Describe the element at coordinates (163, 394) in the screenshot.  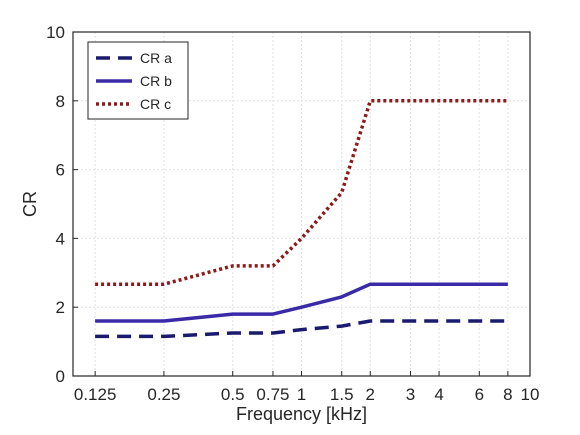
I see `x-tick-label: 0.25` at that location.